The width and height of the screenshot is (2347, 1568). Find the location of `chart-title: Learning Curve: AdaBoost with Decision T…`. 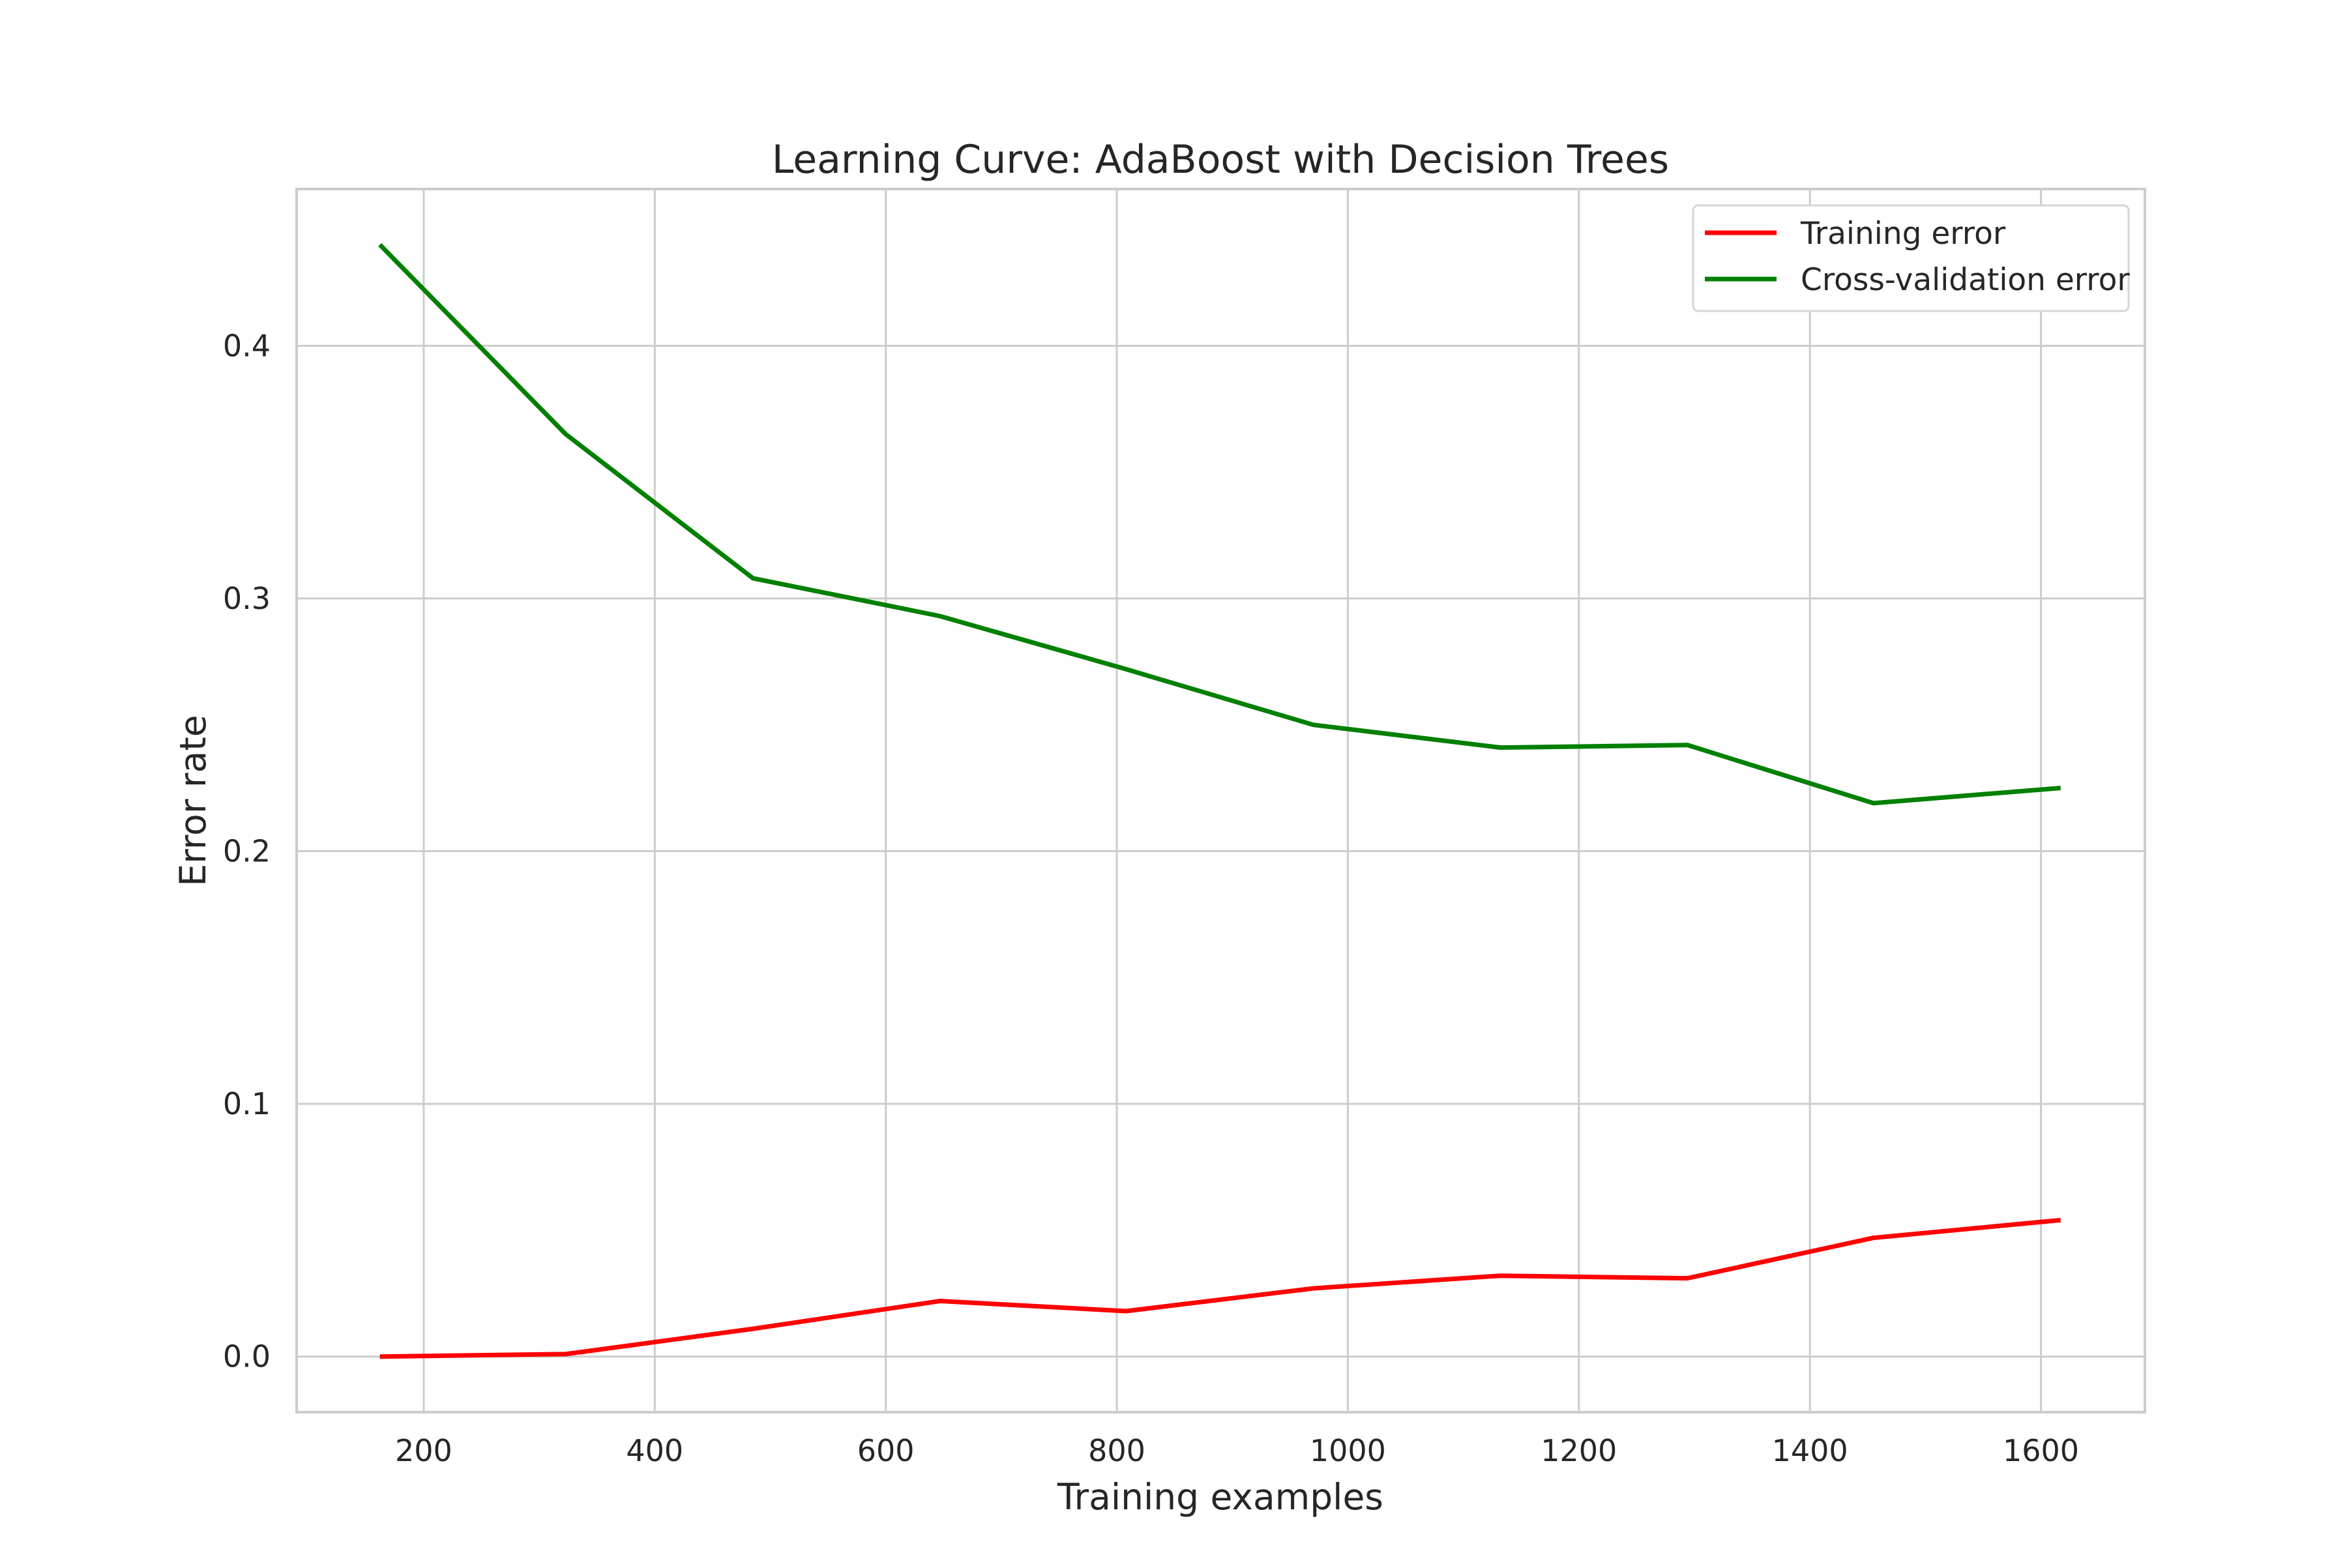

chart-title: Learning Curve: AdaBoost with Decision T… is located at coordinates (1220, 160).